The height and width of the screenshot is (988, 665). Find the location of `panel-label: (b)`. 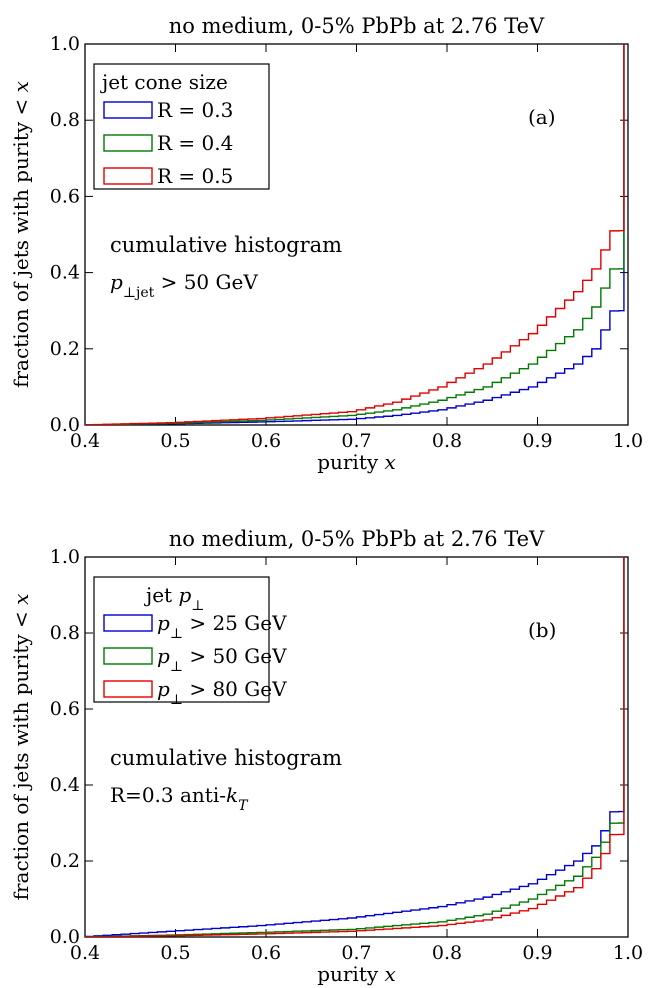

panel-label: (b) is located at coordinates (542, 630).